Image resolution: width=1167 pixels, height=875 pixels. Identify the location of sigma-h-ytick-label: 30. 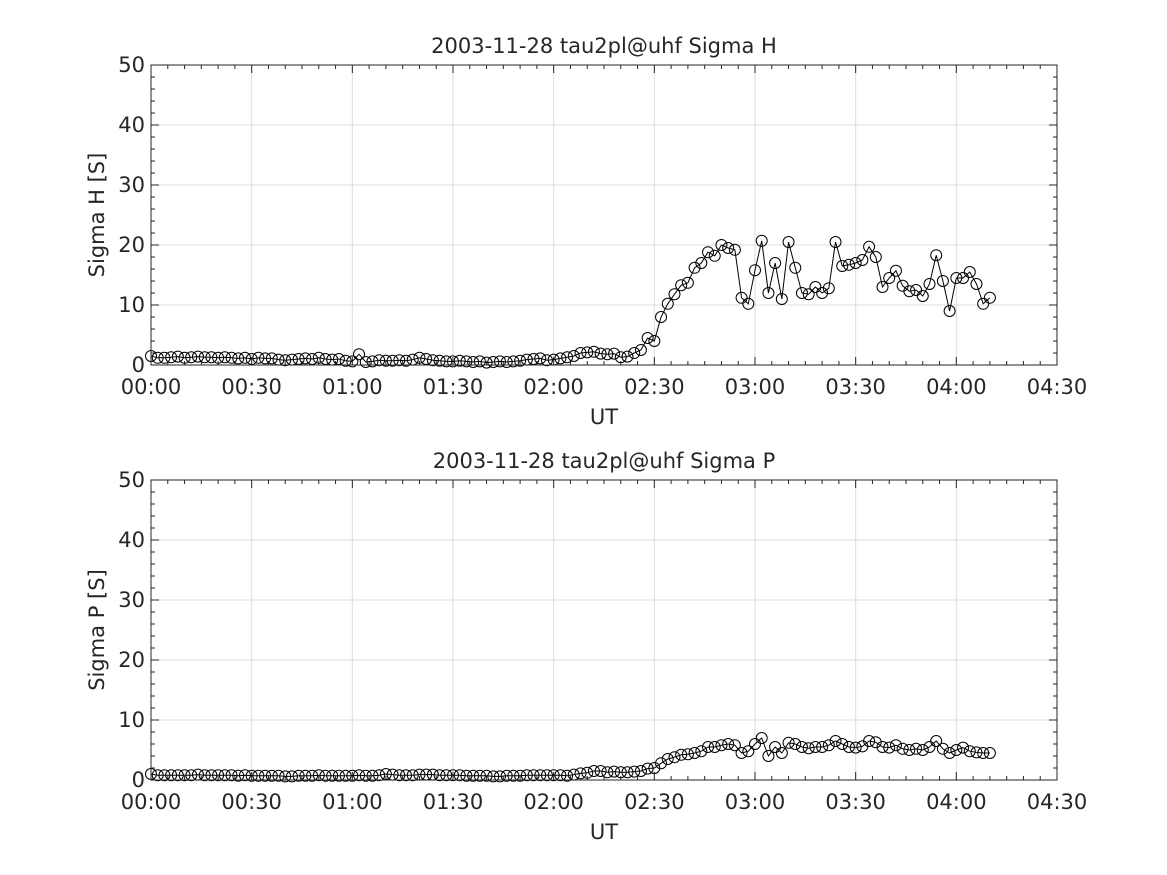
(131, 185).